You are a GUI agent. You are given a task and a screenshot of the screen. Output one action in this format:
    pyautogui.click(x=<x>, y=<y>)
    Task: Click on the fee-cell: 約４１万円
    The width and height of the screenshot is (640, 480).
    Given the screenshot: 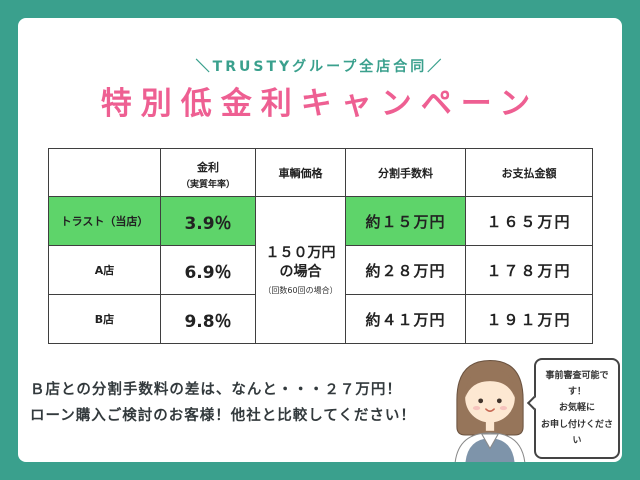 What is the action you would take?
    pyautogui.click(x=405, y=319)
    